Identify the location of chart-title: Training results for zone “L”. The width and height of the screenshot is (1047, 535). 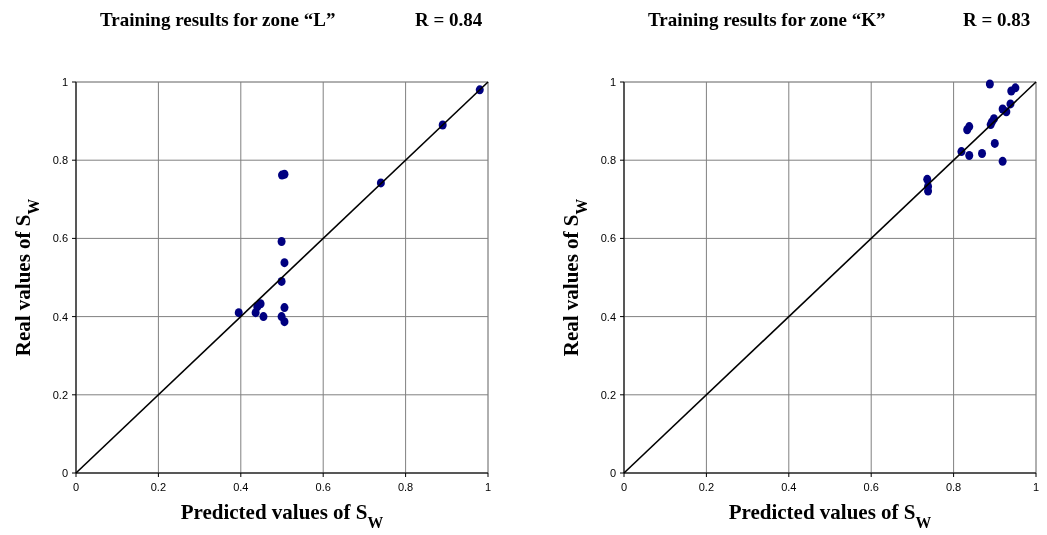
(218, 19).